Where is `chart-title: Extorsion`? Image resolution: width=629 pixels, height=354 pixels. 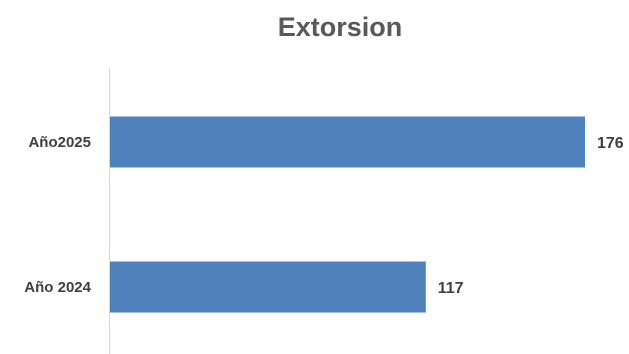 chart-title: Extorsion is located at coordinates (340, 27).